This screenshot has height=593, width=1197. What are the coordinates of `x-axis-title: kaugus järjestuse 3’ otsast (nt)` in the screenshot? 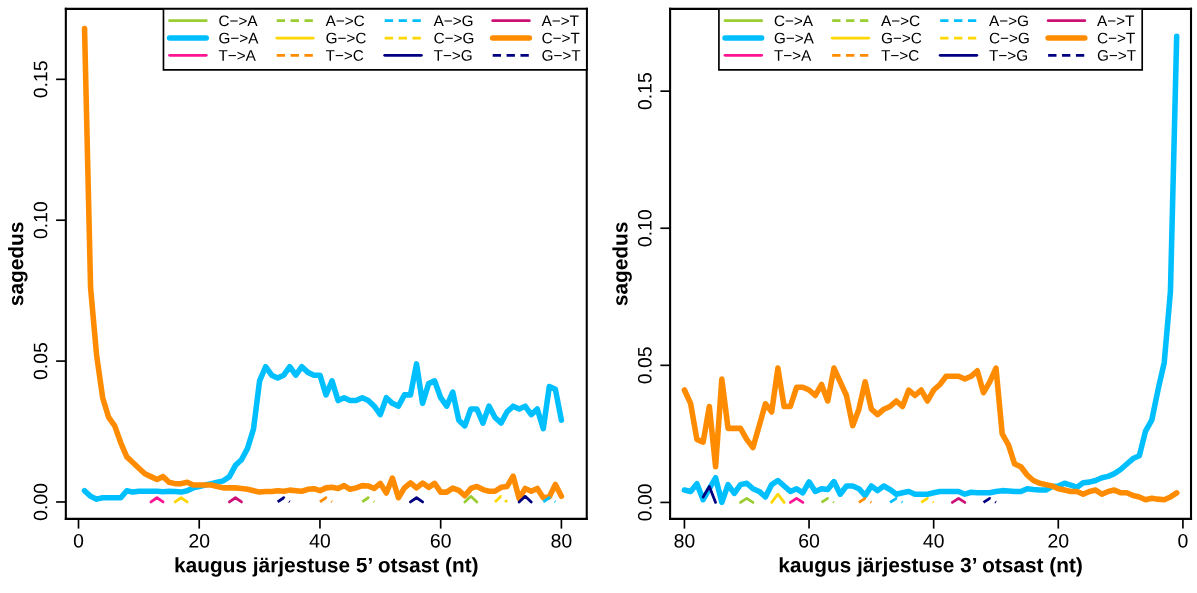 It's located at (930, 567).